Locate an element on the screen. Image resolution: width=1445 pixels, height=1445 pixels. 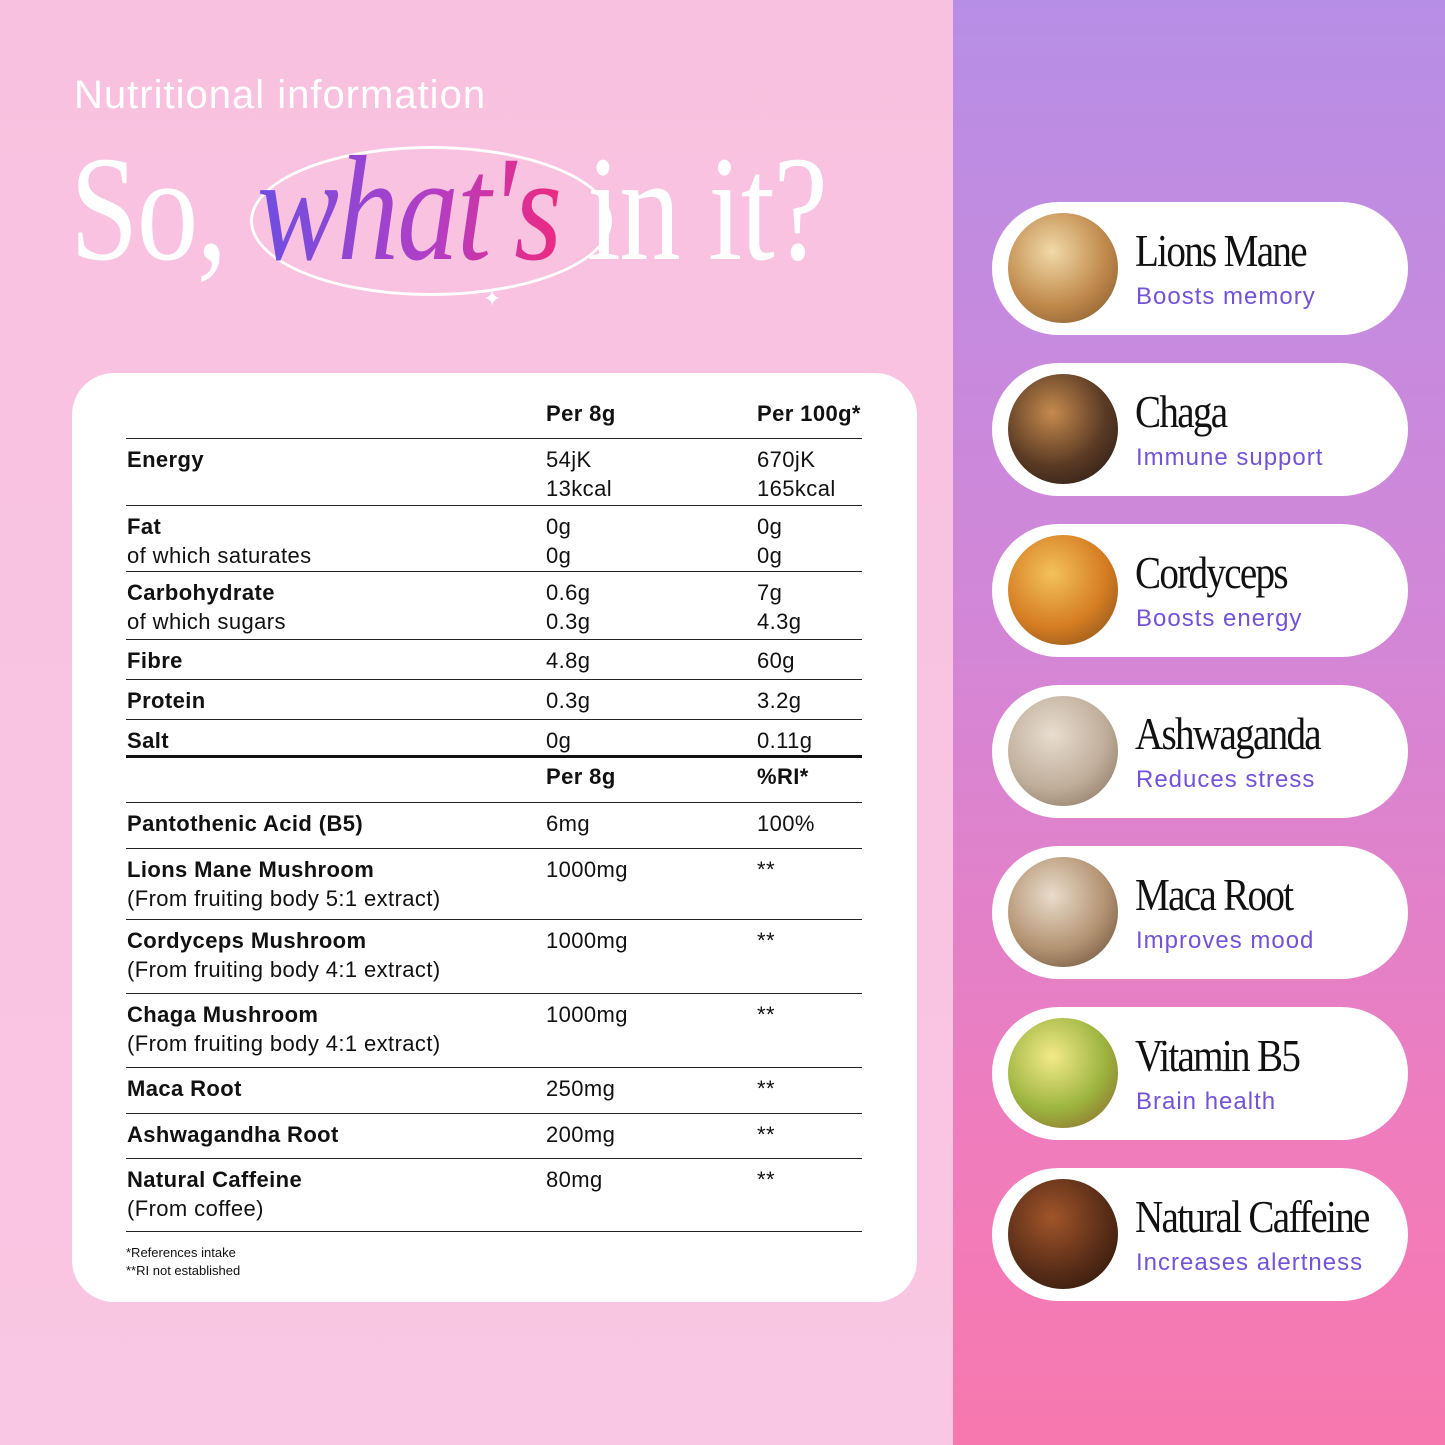
ellipse-outline is located at coordinates (431, 221).